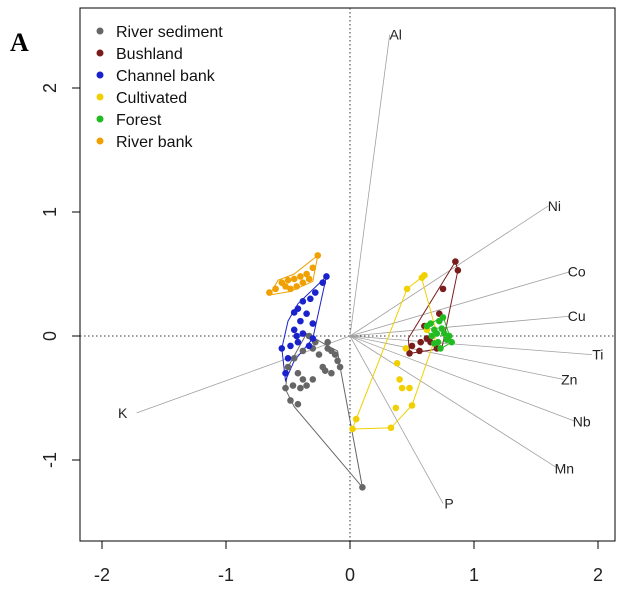 The height and width of the screenshot is (594, 620). I want to click on loading-label-ti: Ti, so click(597, 355).